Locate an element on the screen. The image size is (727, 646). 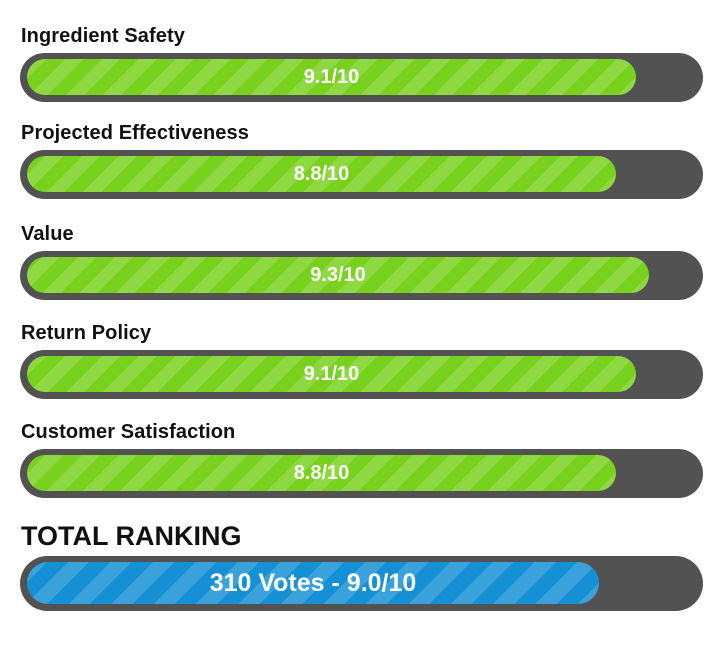
rating-fill: 9.3/10 is located at coordinates (338, 275).